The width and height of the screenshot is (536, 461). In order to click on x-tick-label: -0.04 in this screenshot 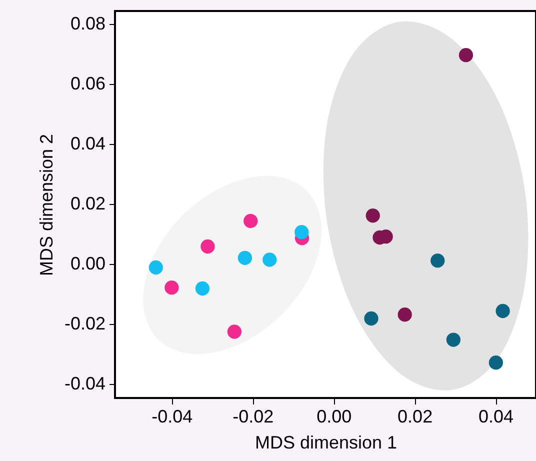, I will do `click(172, 416)`.